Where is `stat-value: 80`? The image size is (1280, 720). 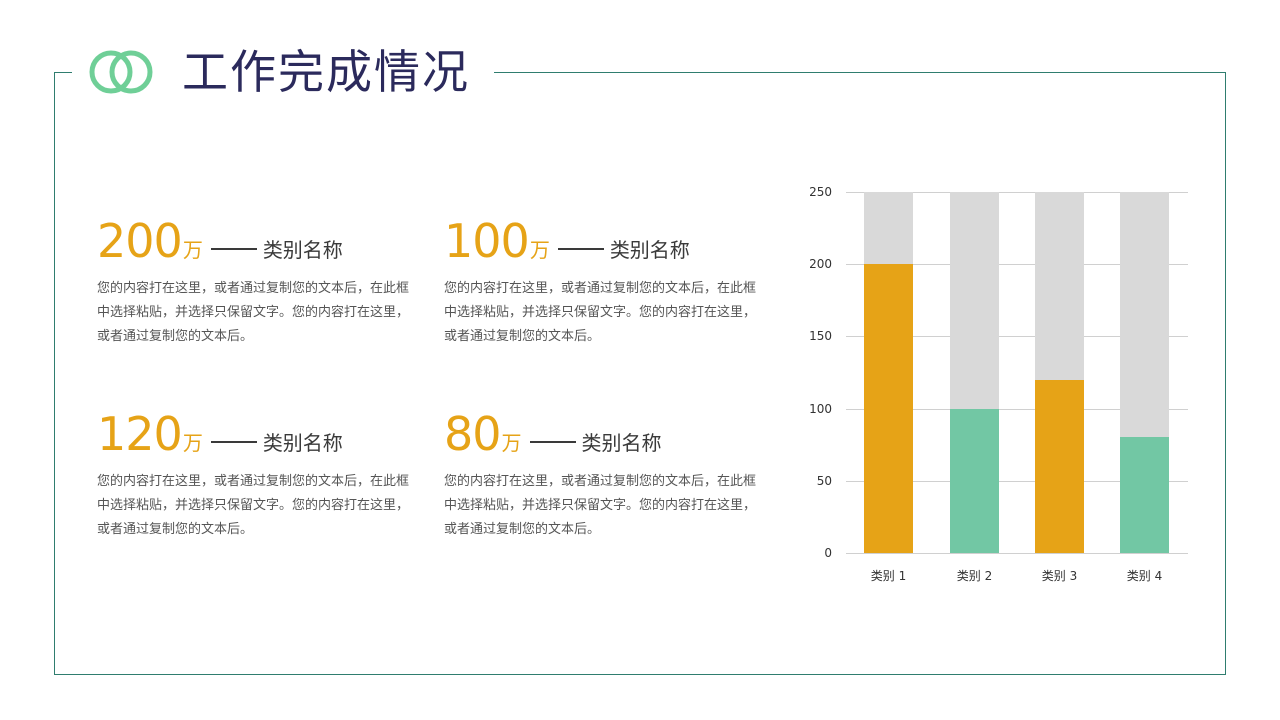
stat-value: 80 is located at coordinates (473, 434).